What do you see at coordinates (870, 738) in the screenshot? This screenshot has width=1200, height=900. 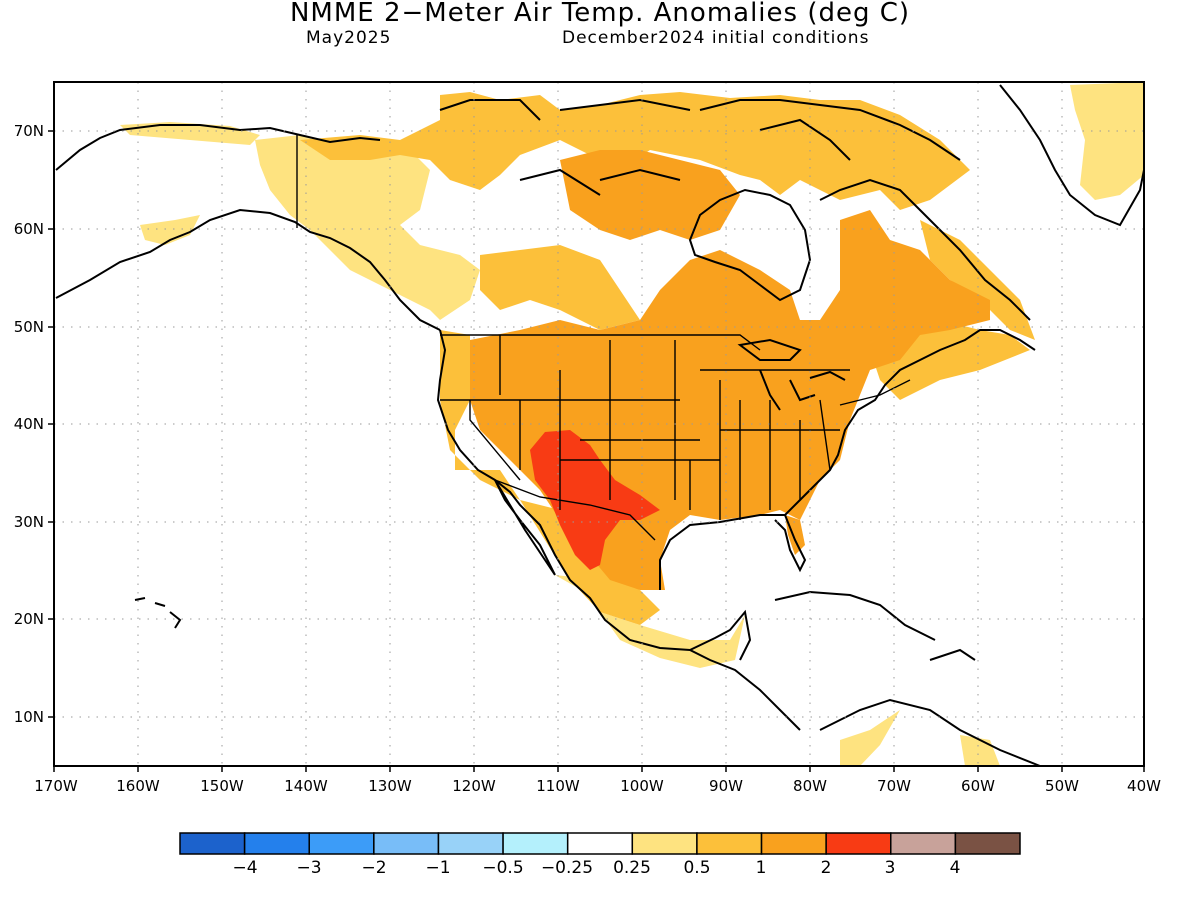 I see `anomaly-light-yellow-caribbean` at bounding box center [870, 738].